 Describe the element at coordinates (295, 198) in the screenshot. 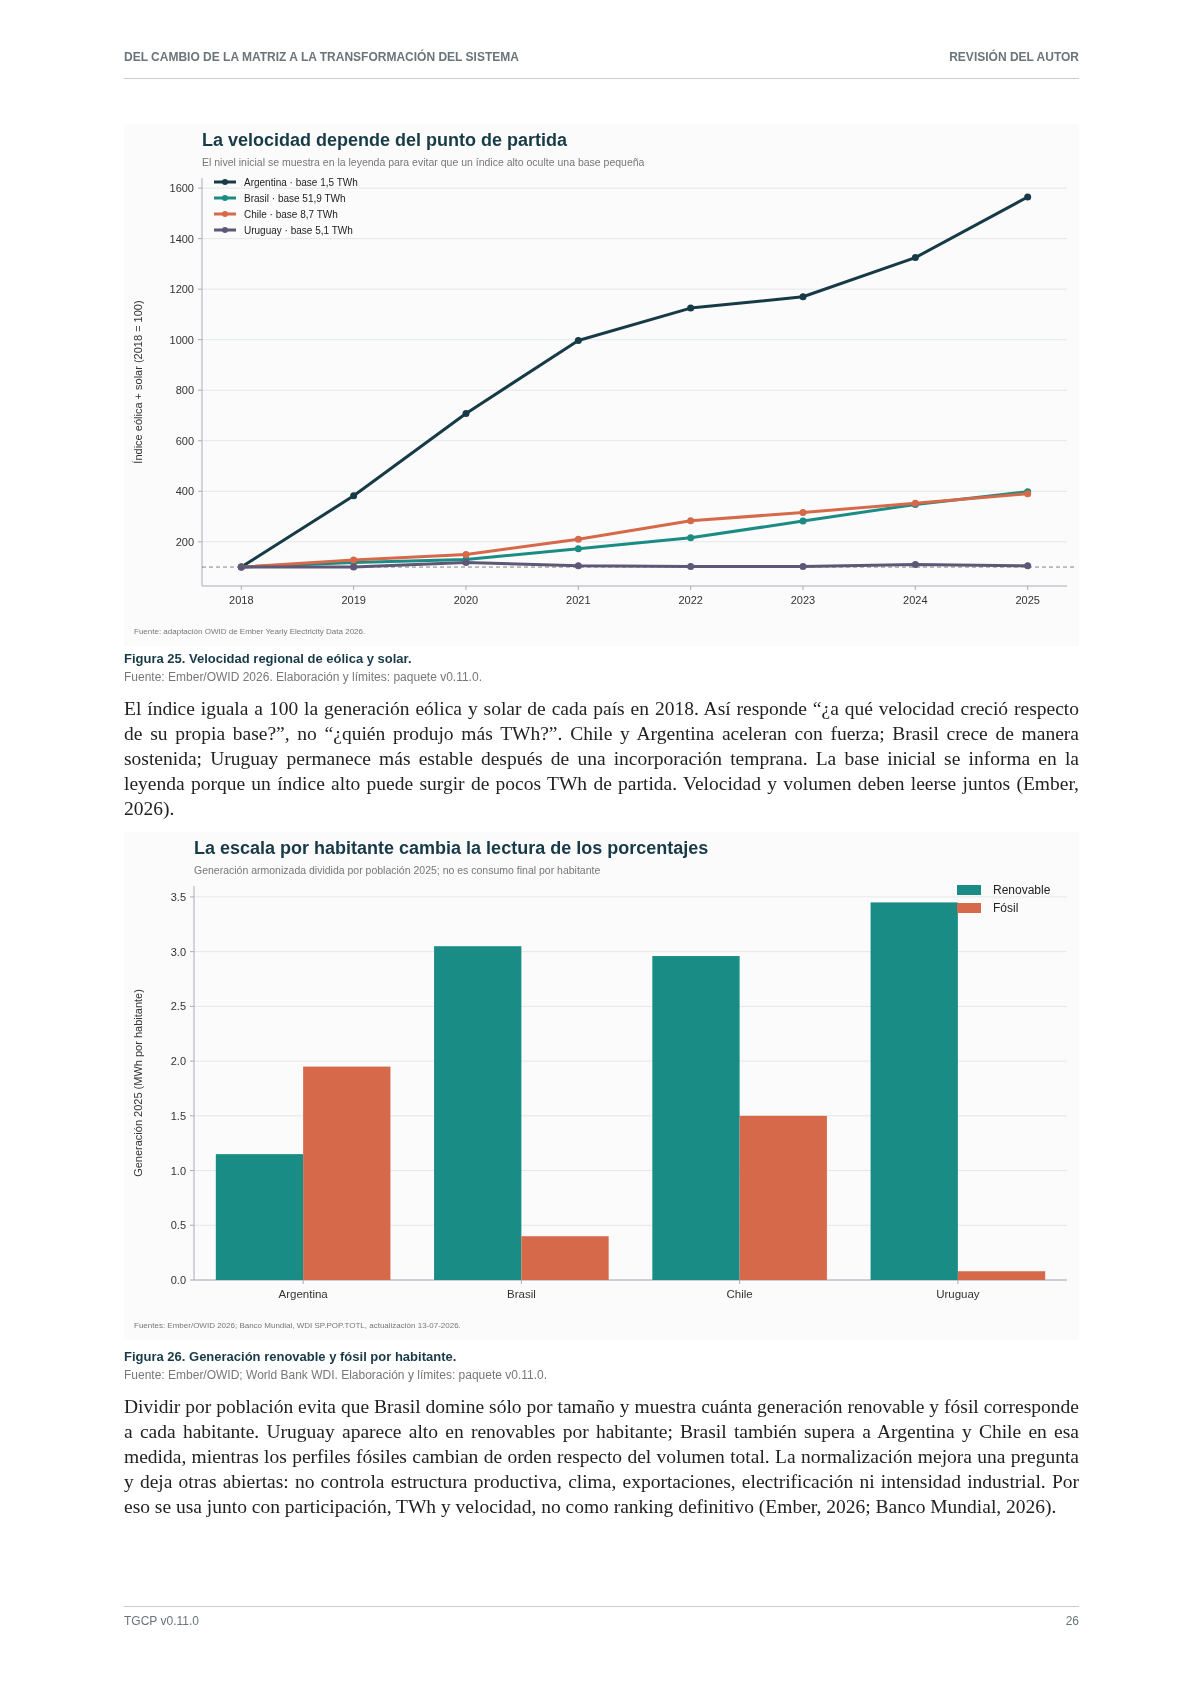

I see `legend-label: Brasil · base 51,9 TWh` at that location.